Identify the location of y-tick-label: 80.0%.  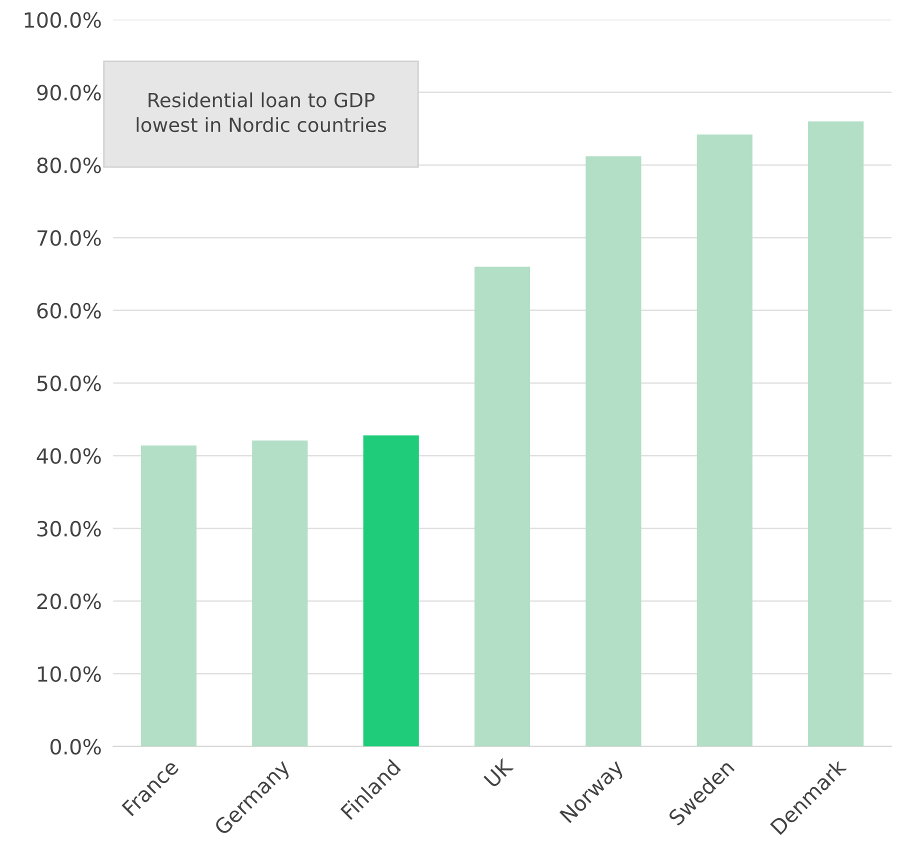
(69, 165).